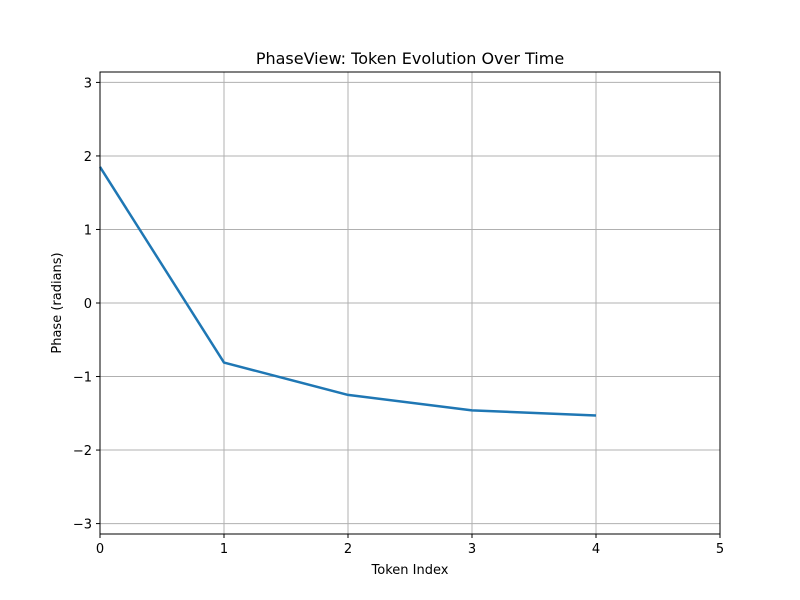 This screenshot has height=600, width=800. Describe the element at coordinates (57, 302) in the screenshot. I see `y-axis-label: Phase (radians)` at that location.